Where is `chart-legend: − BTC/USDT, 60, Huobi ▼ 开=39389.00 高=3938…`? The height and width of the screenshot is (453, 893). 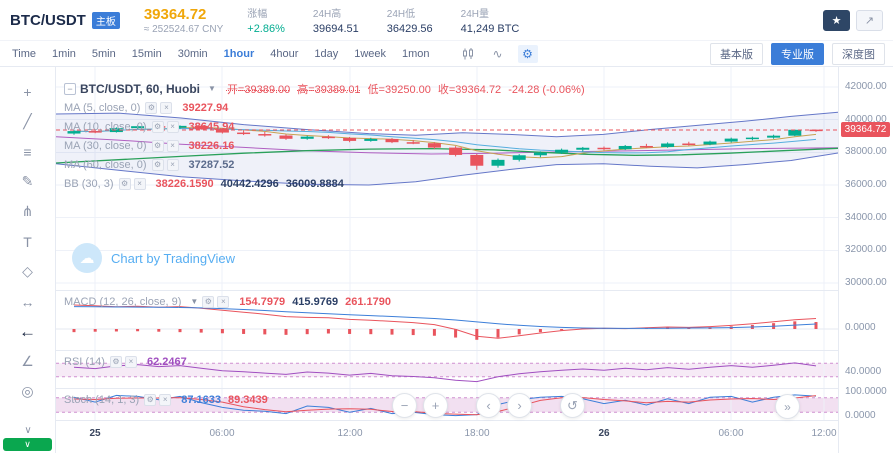 chart-legend: − BTC/USDT, 60, Huobi ▼ 开=39389.00 高=3938… is located at coordinates (324, 136).